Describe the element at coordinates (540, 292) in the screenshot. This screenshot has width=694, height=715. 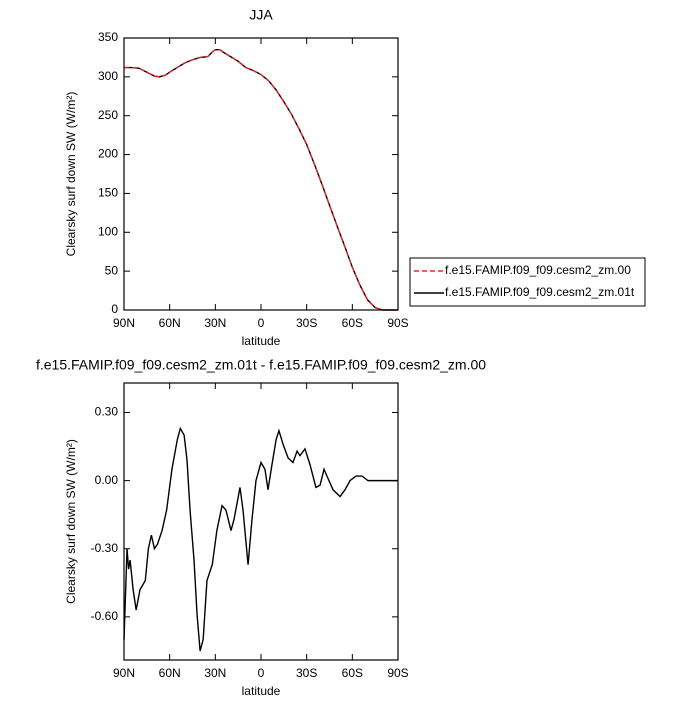
I see `legend-label: f.e15.FAMIP.f09_f09.cesm2_zm.01t` at that location.